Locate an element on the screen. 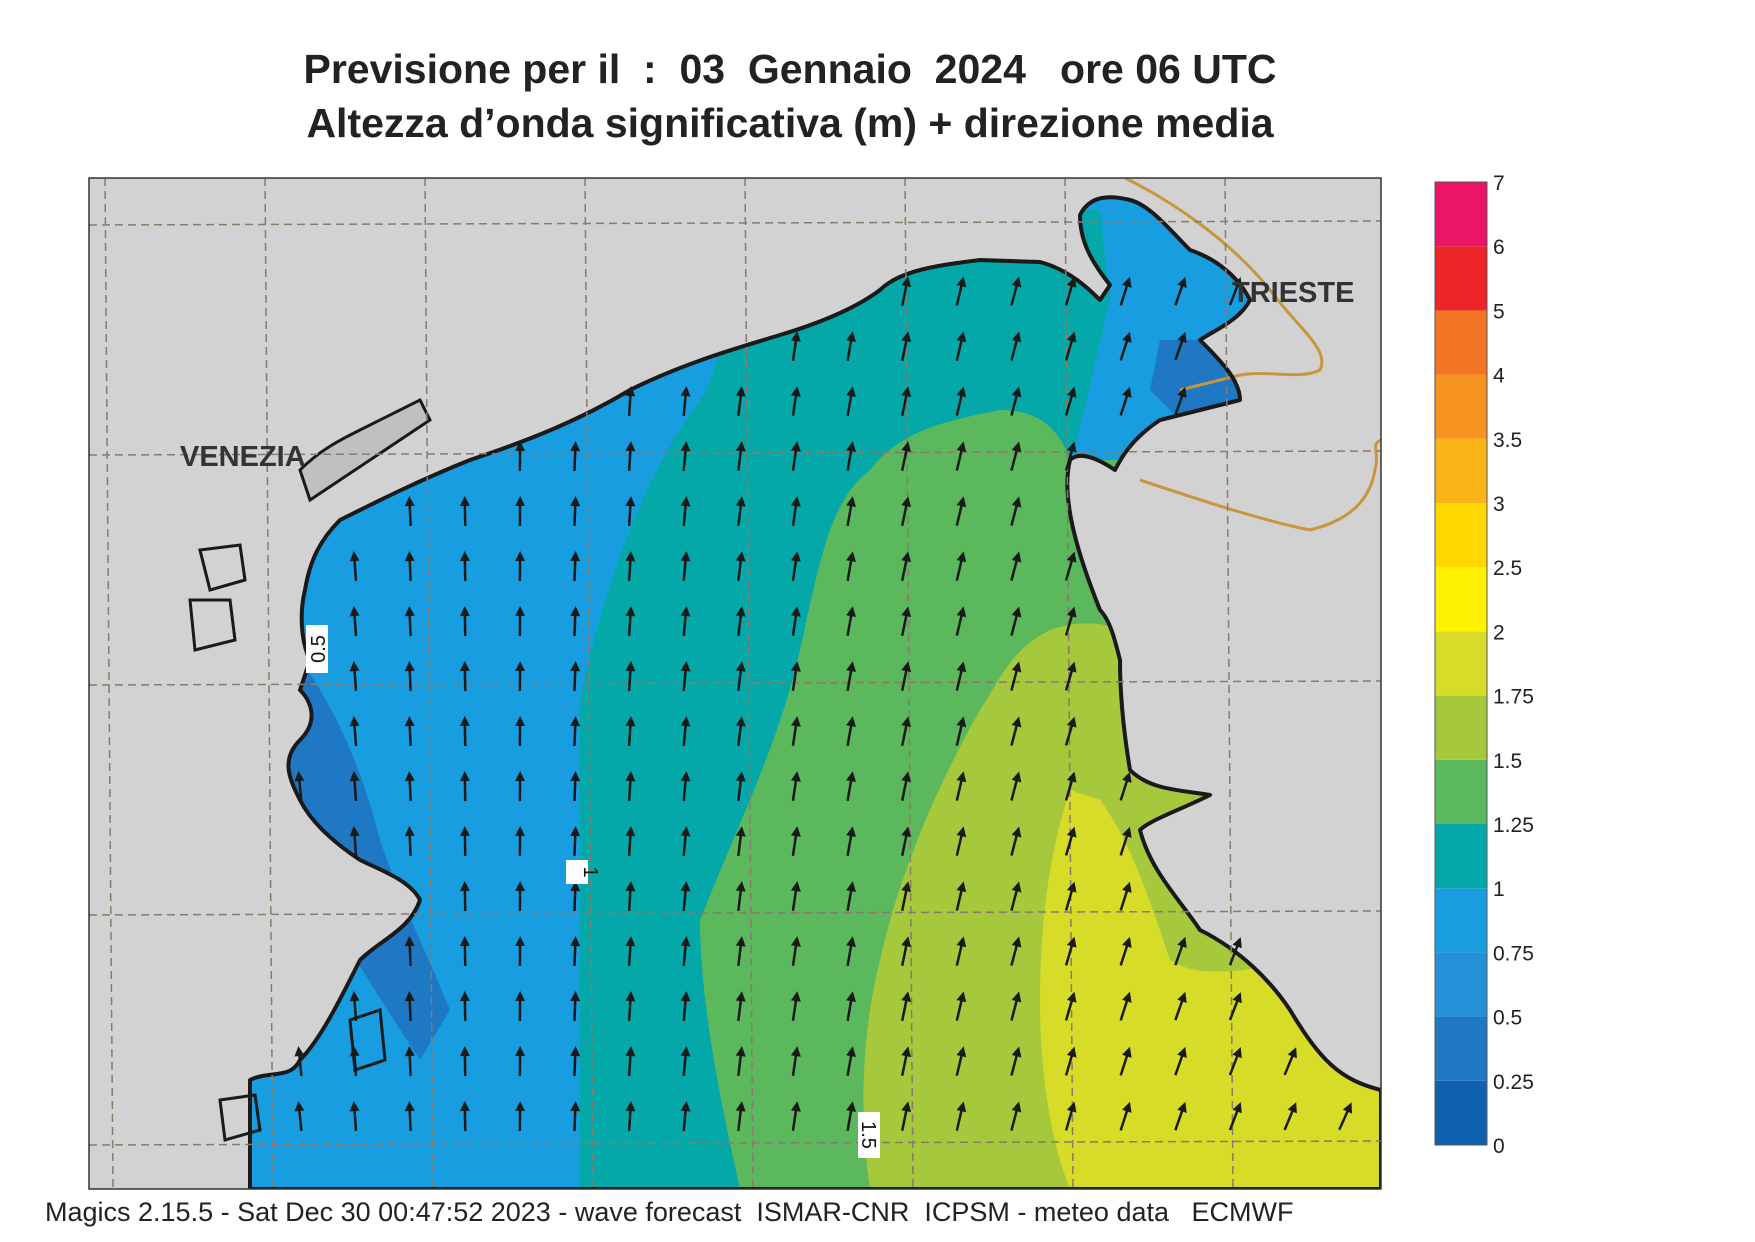 The height and width of the screenshot is (1242, 1755). contour-label-1: 1 is located at coordinates (583, 872).